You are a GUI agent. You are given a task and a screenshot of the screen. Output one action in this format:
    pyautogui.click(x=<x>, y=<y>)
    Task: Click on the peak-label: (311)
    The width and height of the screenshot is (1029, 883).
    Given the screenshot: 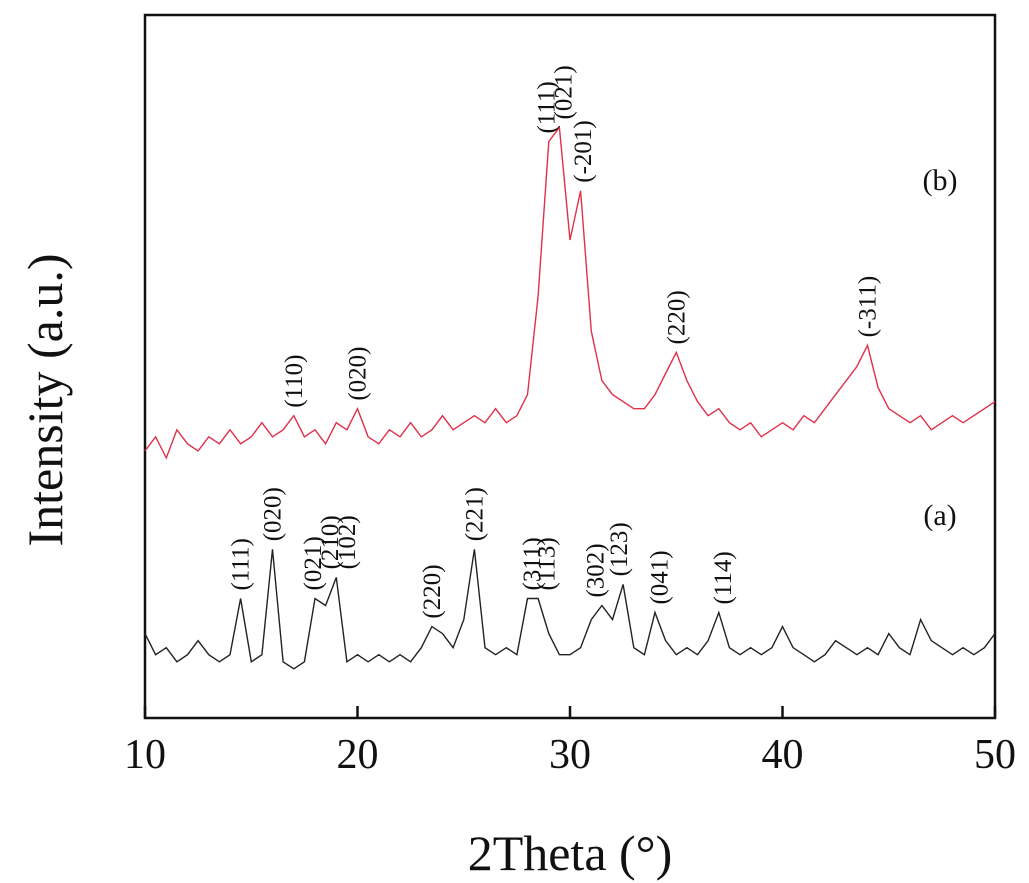 What is the action you would take?
    pyautogui.click(x=532, y=563)
    